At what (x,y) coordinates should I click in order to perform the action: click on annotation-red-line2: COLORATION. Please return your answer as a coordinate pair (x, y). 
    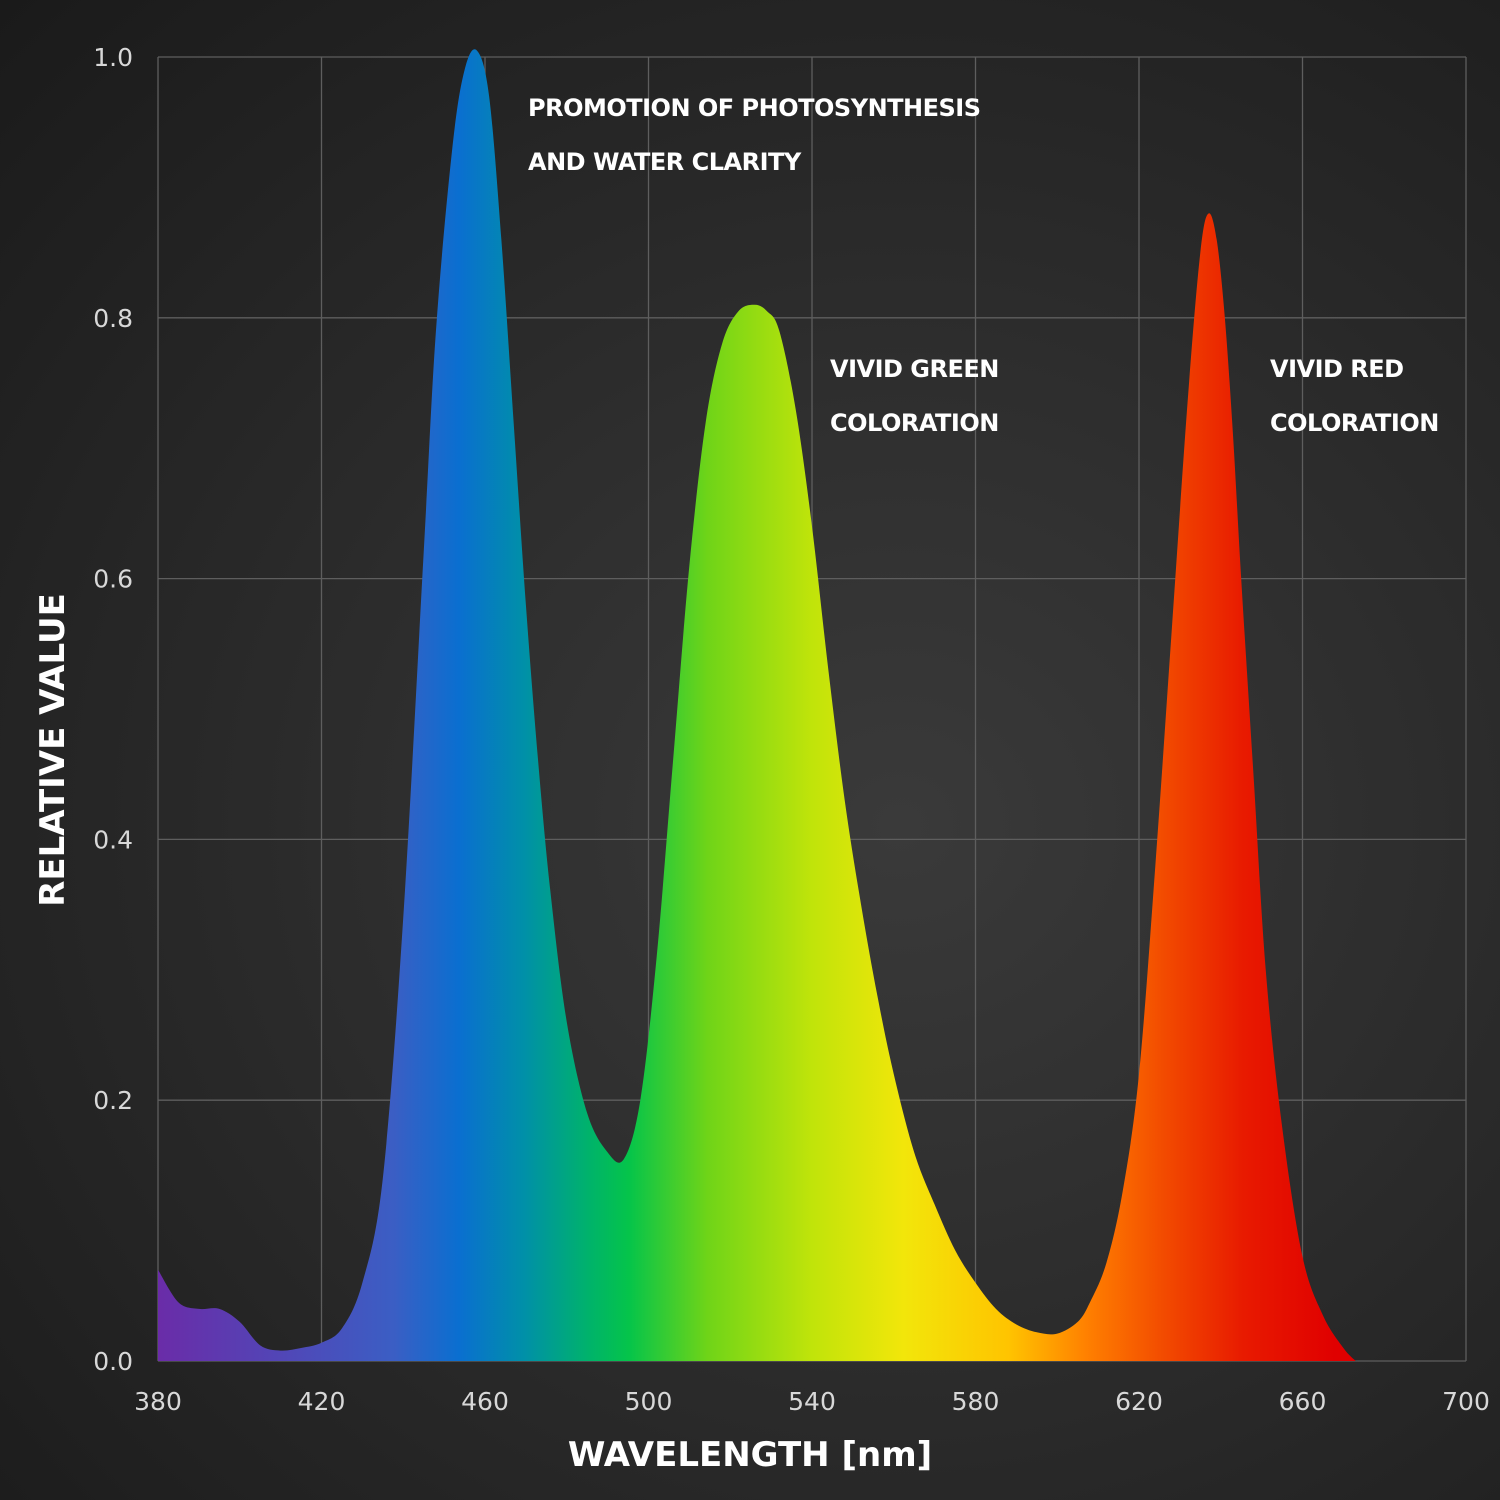
    Looking at the image, I should click on (1354, 423).